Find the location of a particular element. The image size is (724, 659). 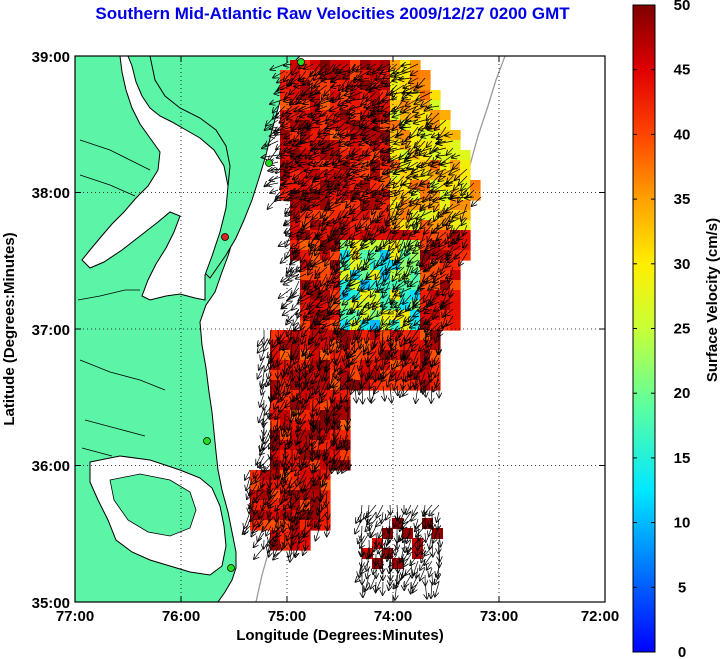

colorbar-label: Surface Velocity (cm/s) is located at coordinates (712, 300).